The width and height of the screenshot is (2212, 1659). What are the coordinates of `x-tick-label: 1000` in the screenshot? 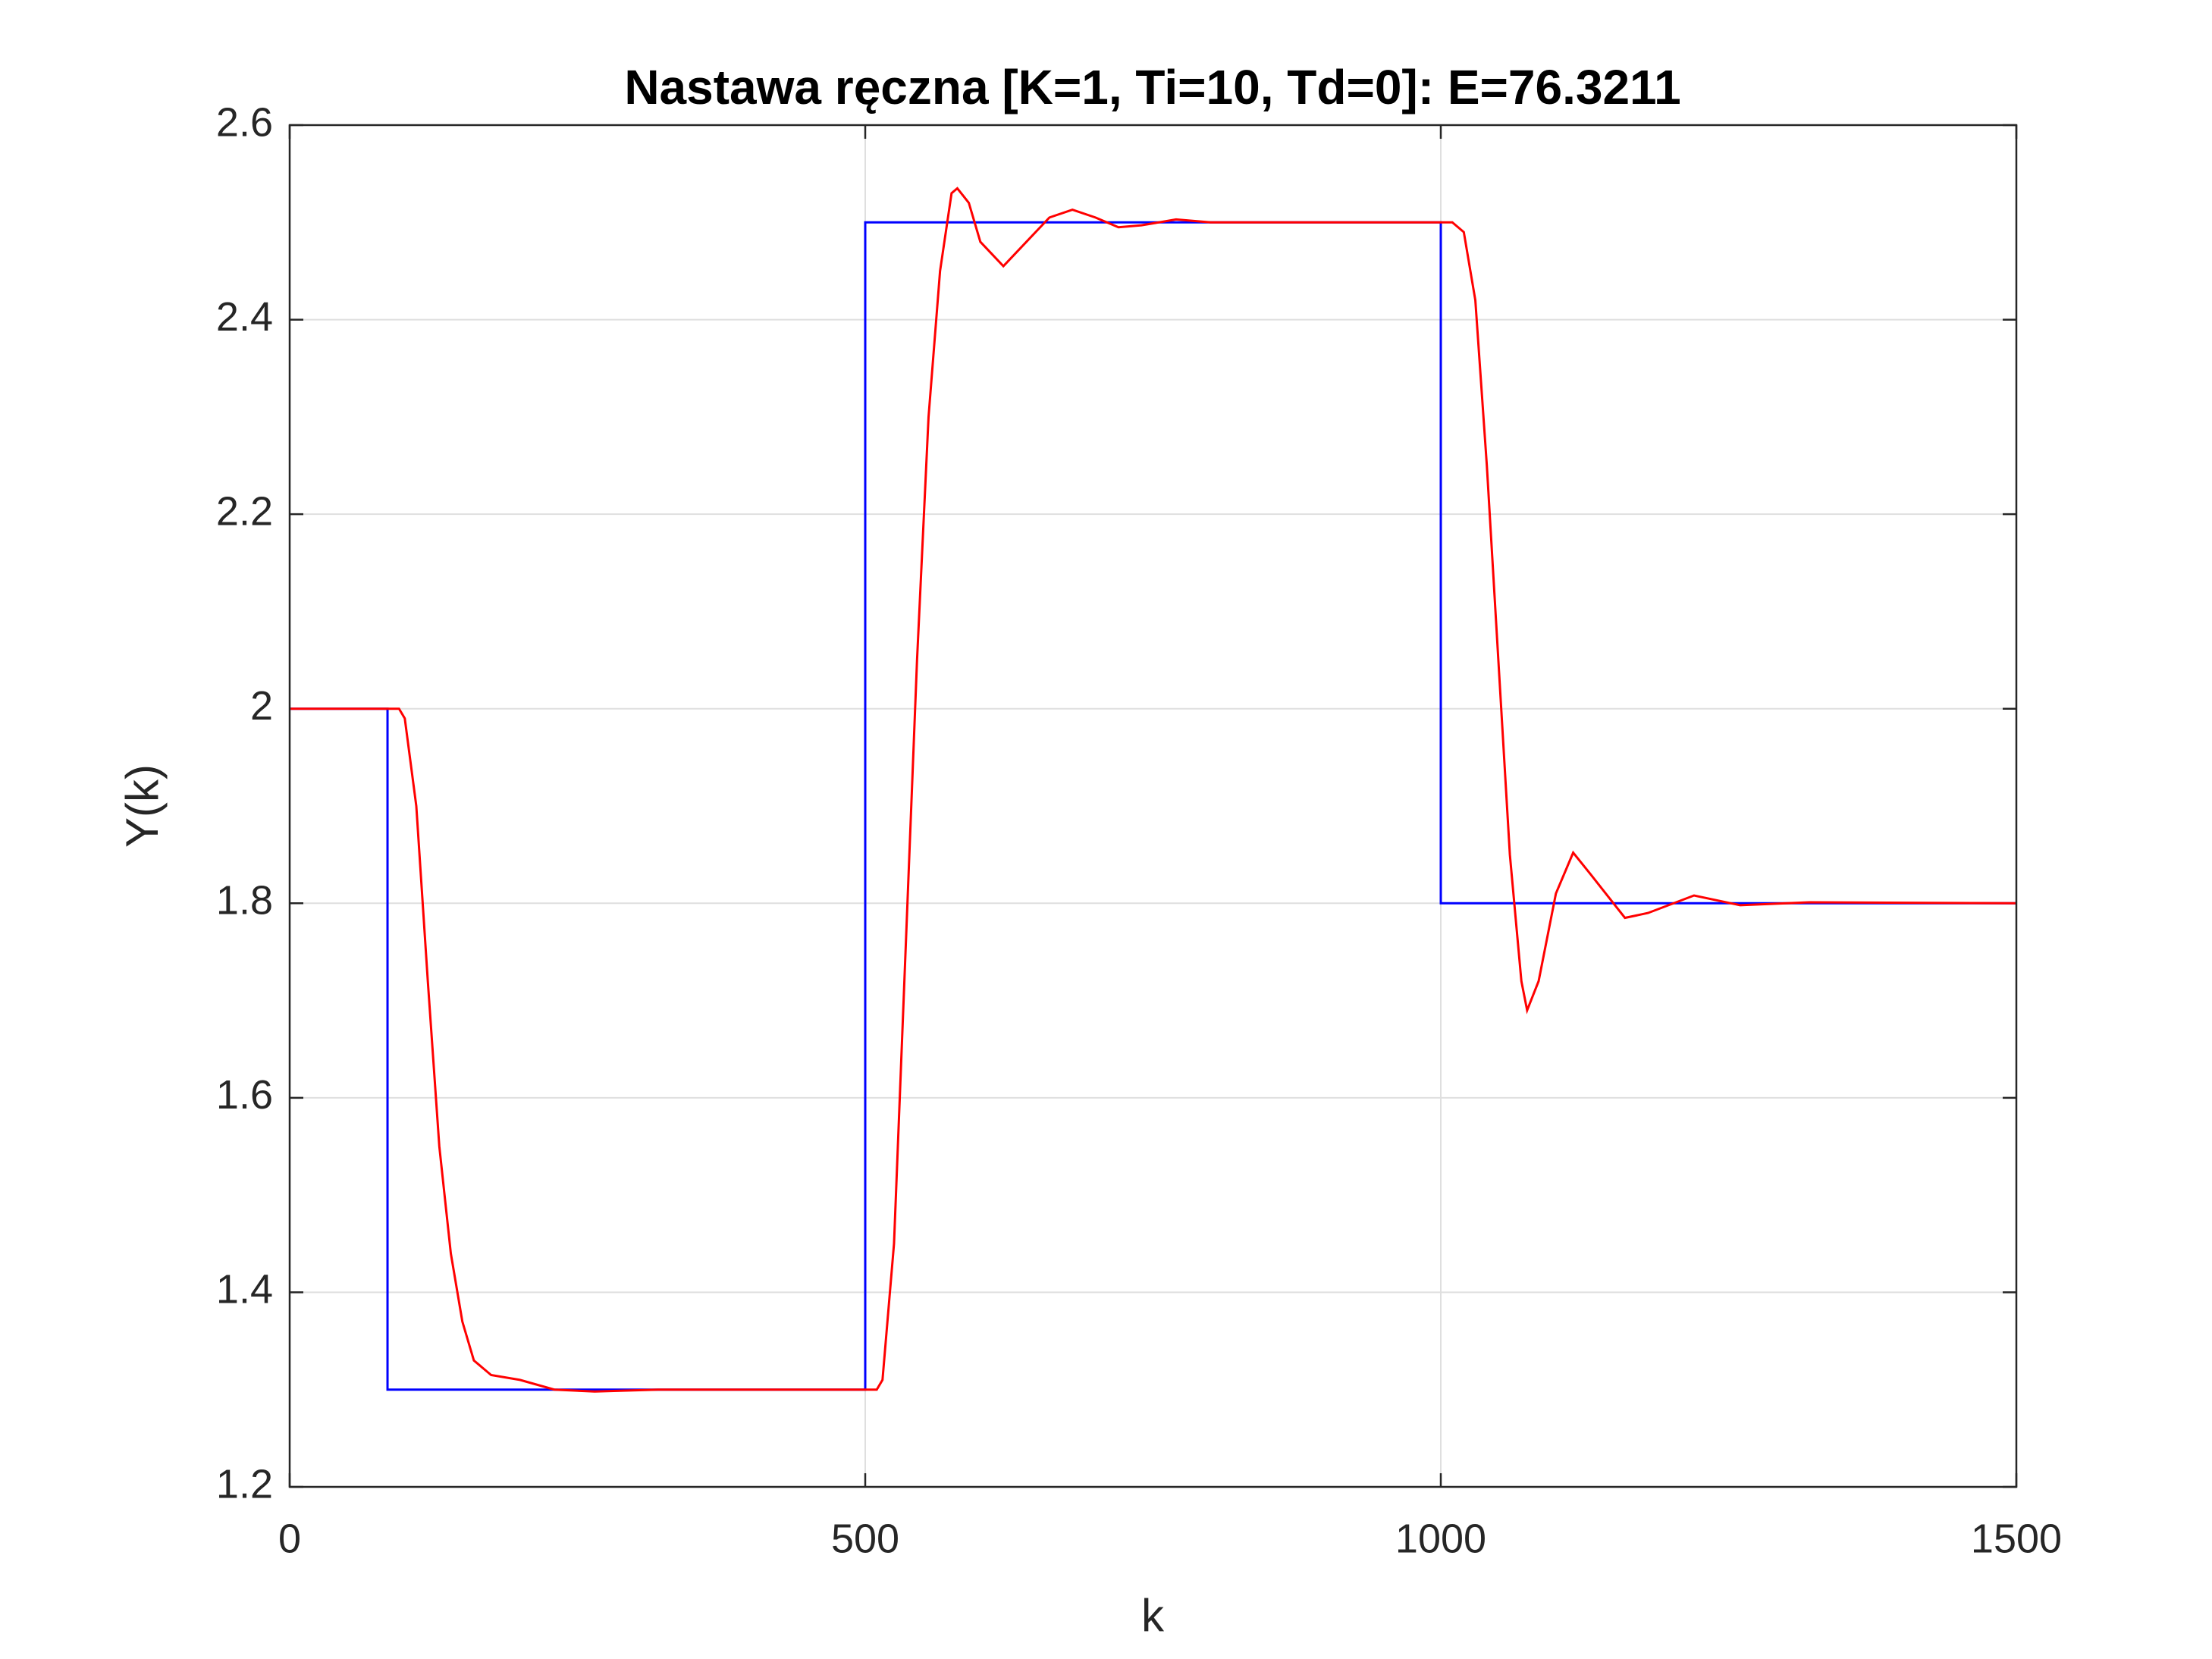 It's located at (1440, 1539).